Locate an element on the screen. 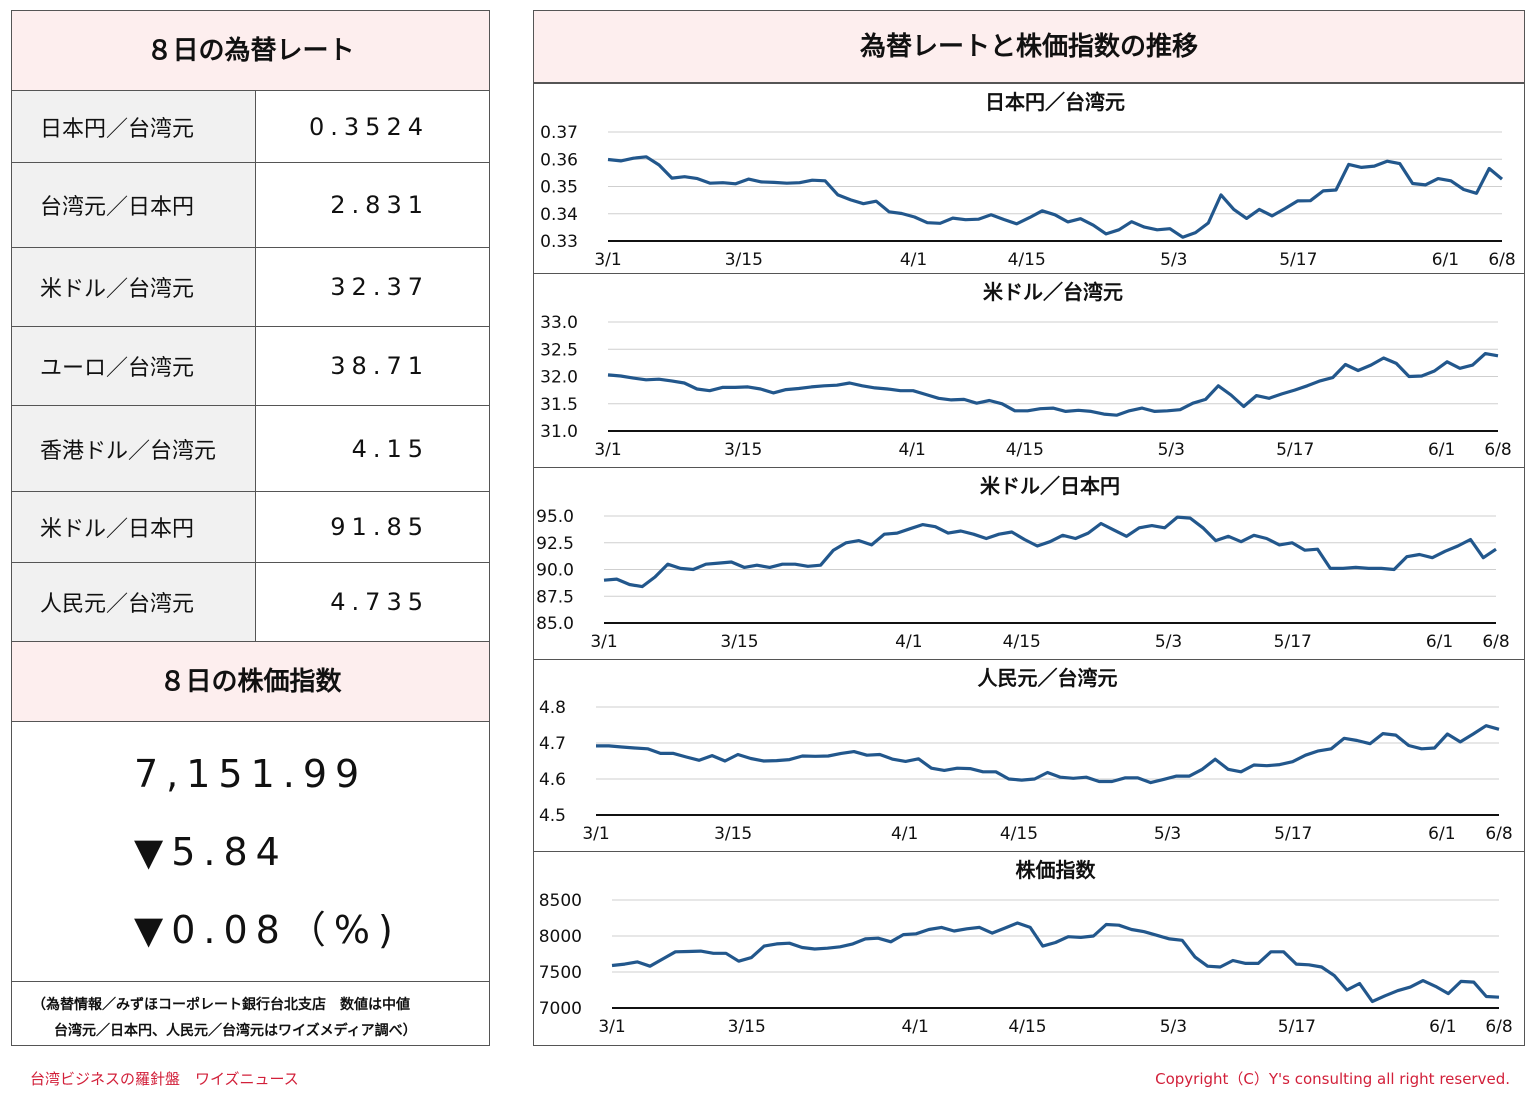 Image resolution: width=1536 pixels, height=1100 pixels. y-tick-label: 0.35 is located at coordinates (559, 188).